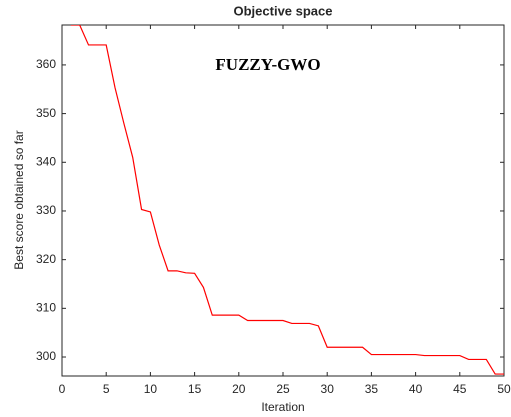 Image resolution: width=511 pixels, height=417 pixels. What do you see at coordinates (239, 389) in the screenshot?
I see `x-tick-label: 20` at bounding box center [239, 389].